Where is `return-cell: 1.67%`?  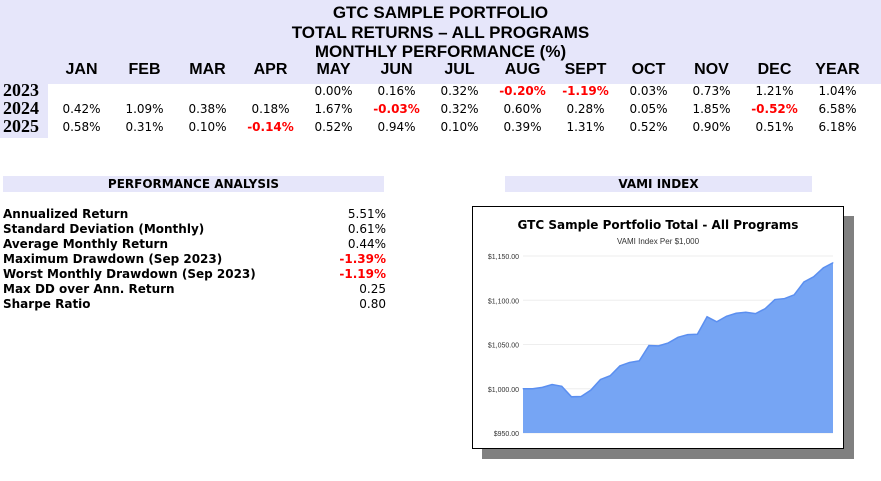 return-cell: 1.67% is located at coordinates (333, 109).